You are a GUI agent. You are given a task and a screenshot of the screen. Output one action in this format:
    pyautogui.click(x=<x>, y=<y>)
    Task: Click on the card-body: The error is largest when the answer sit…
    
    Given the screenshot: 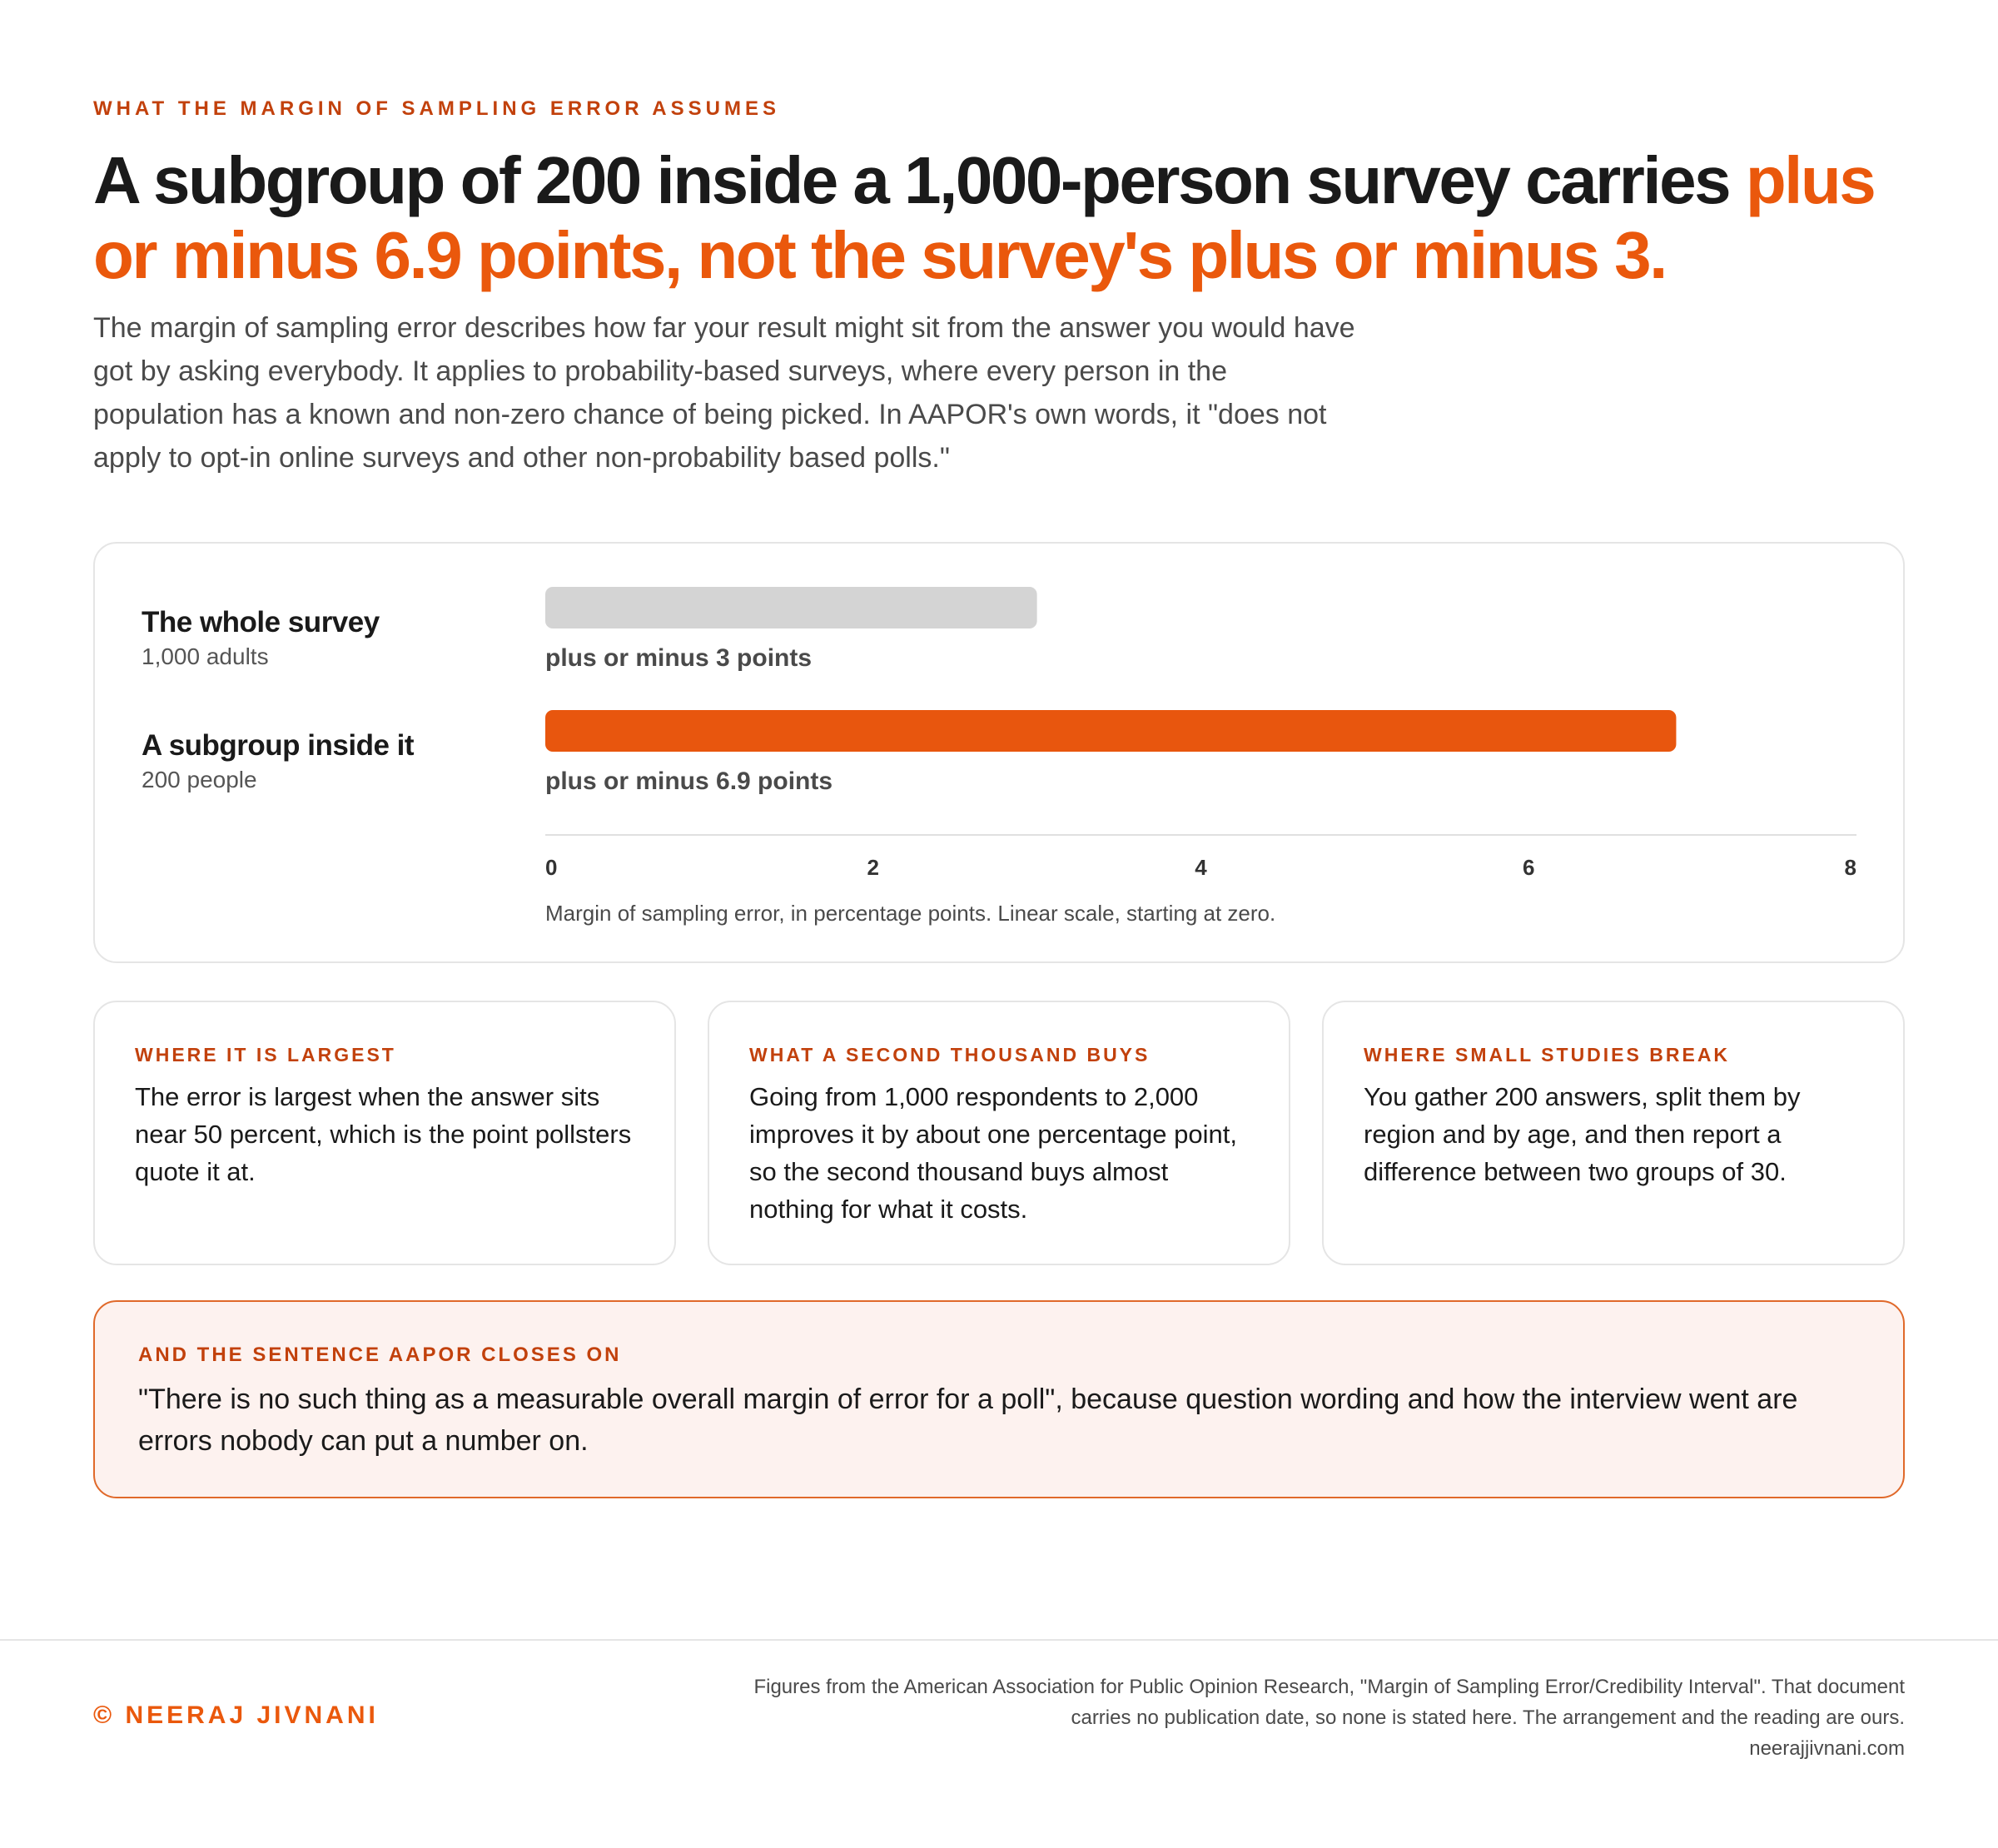 What is the action you would take?
    pyautogui.click(x=383, y=1134)
    